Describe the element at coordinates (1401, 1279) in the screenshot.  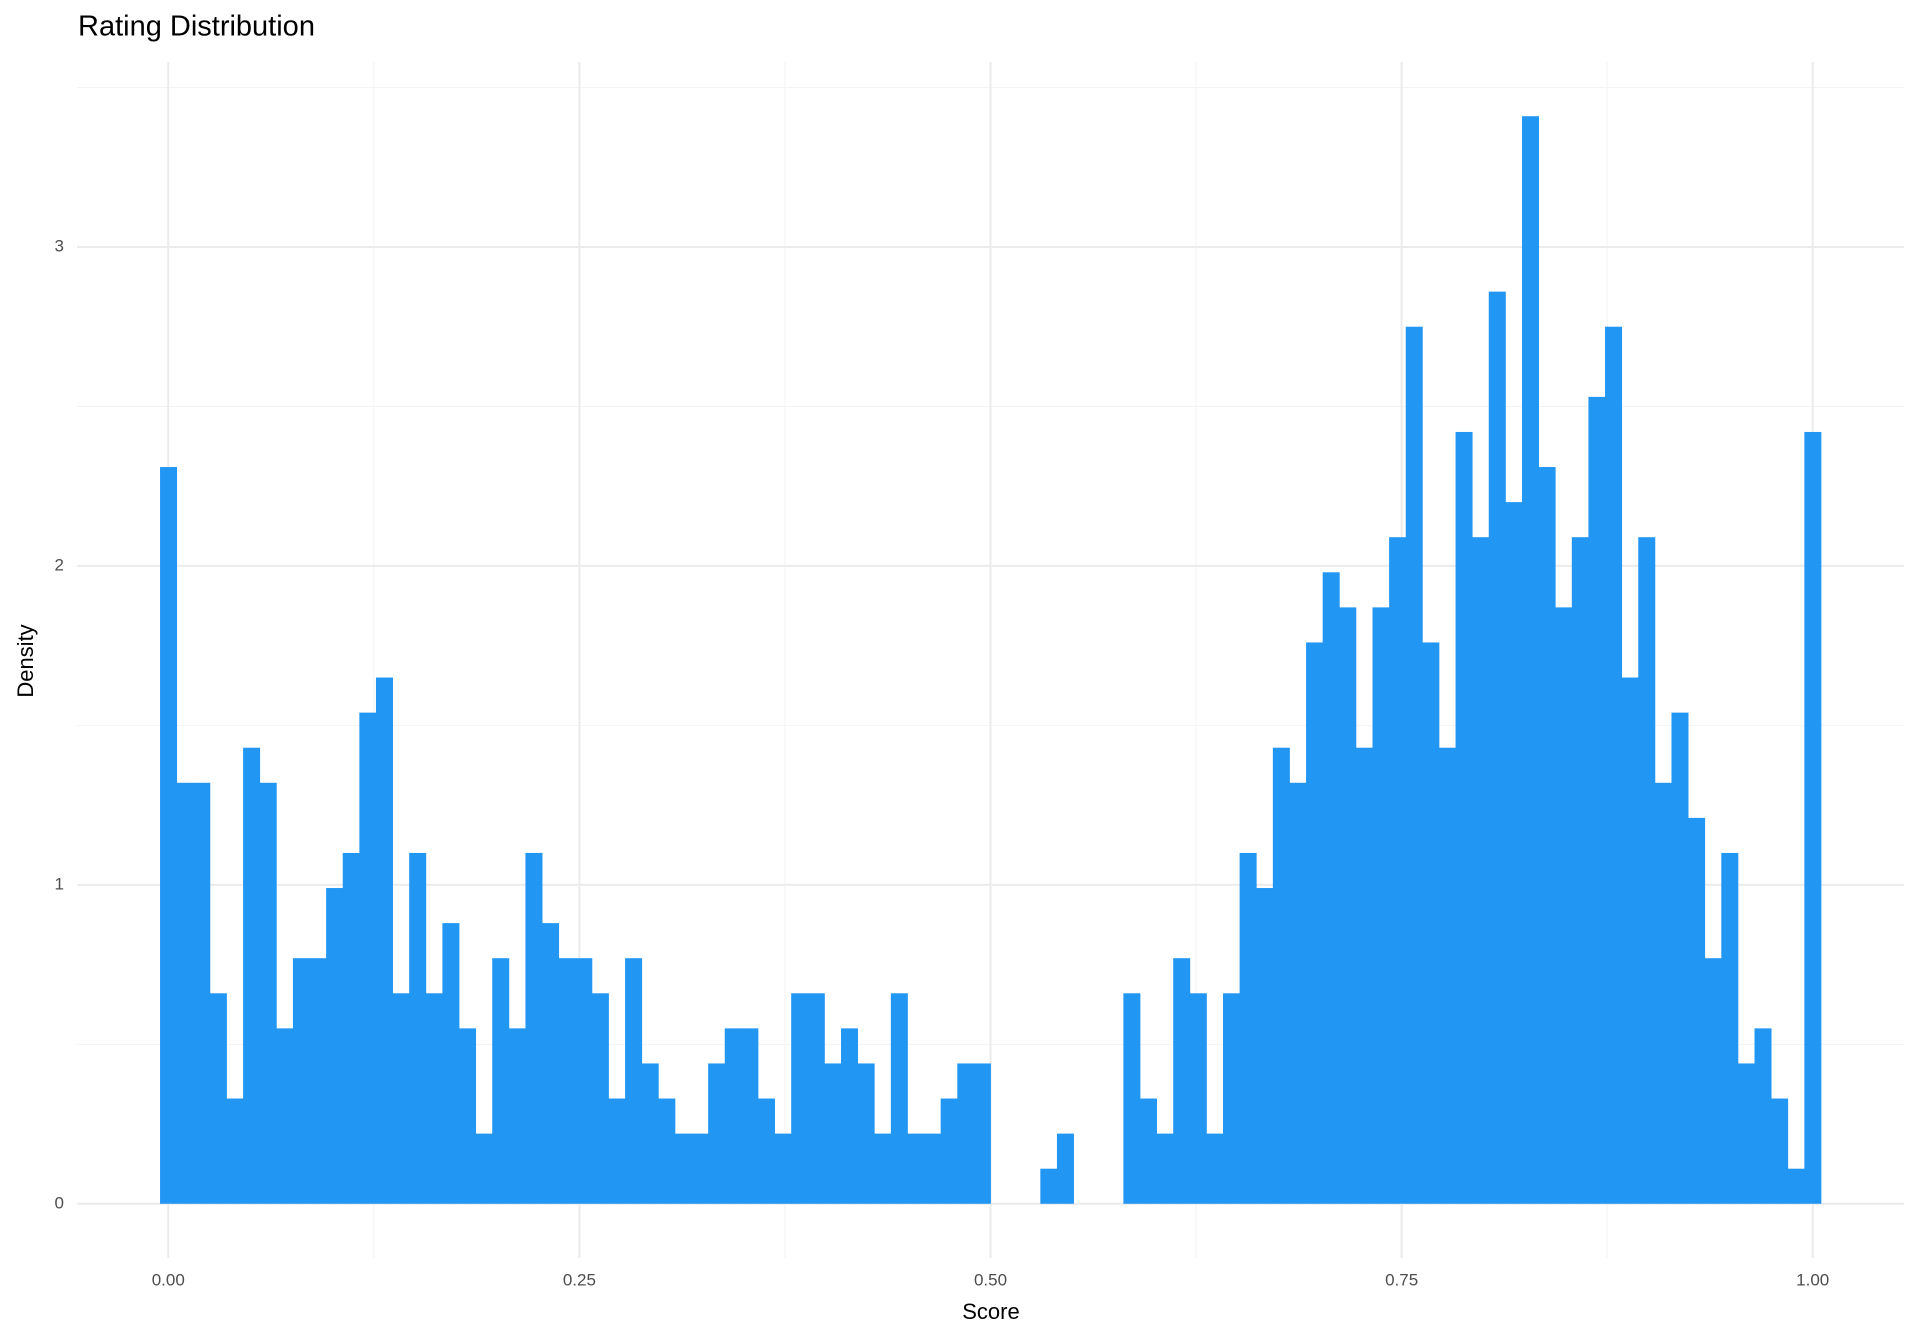
I see `x-tick-label: 0.75` at that location.